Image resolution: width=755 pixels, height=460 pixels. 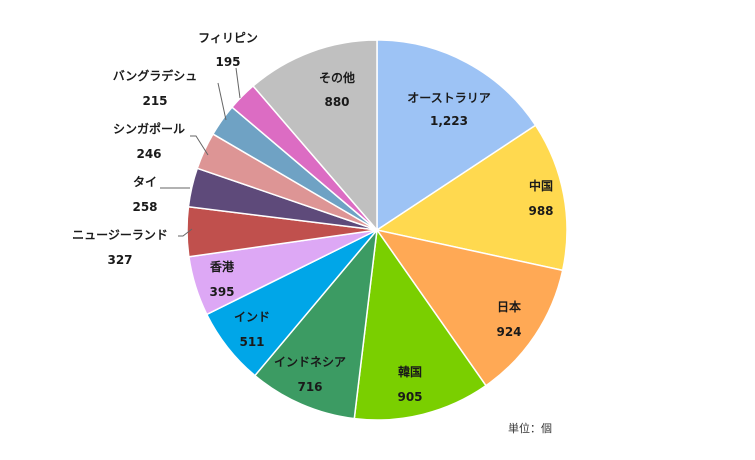 What do you see at coordinates (251, 342) in the screenshot?
I see `slice-value-label: 511` at bounding box center [251, 342].